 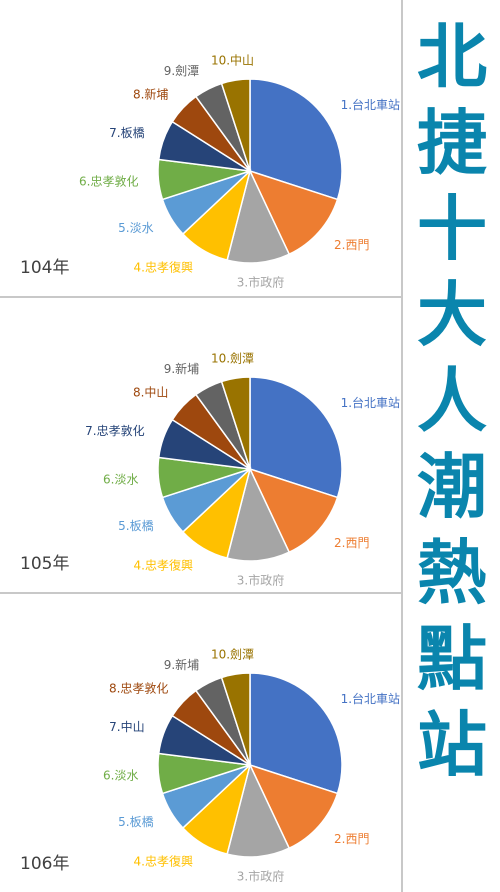 What do you see at coordinates (138, 687) in the screenshot?
I see `slice-label: 8.忠孝敦化` at bounding box center [138, 687].